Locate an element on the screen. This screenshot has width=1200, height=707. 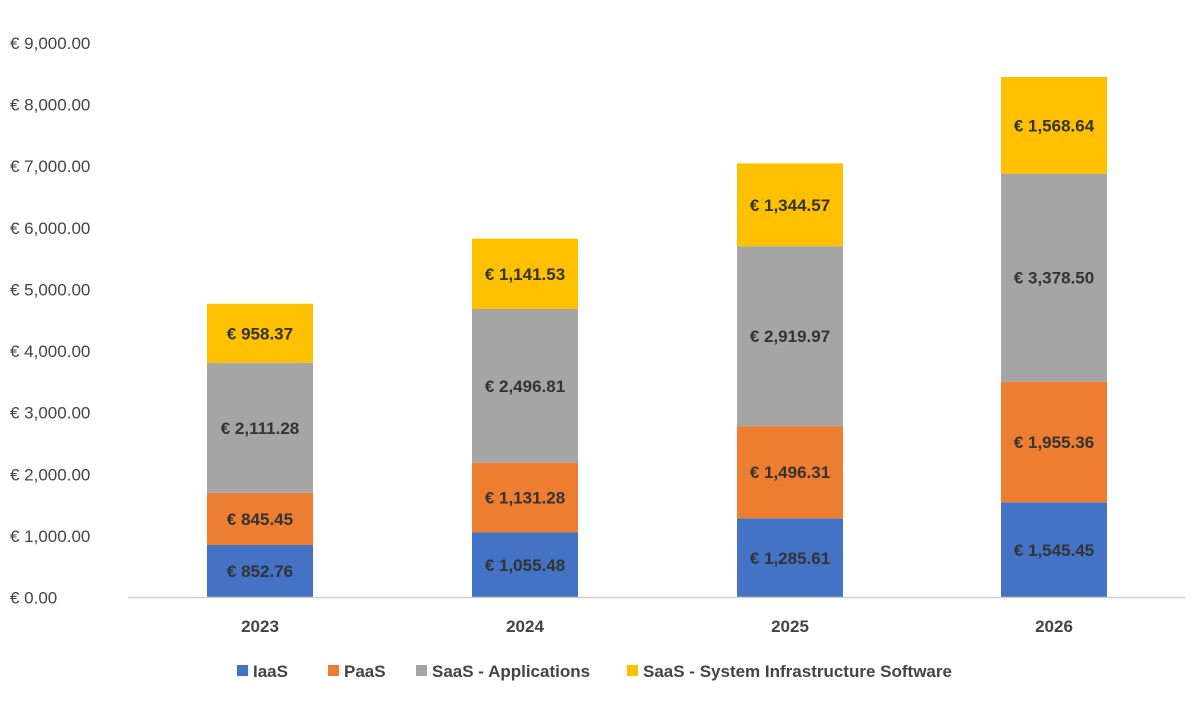
legend-item: PaaS is located at coordinates (357, 671).